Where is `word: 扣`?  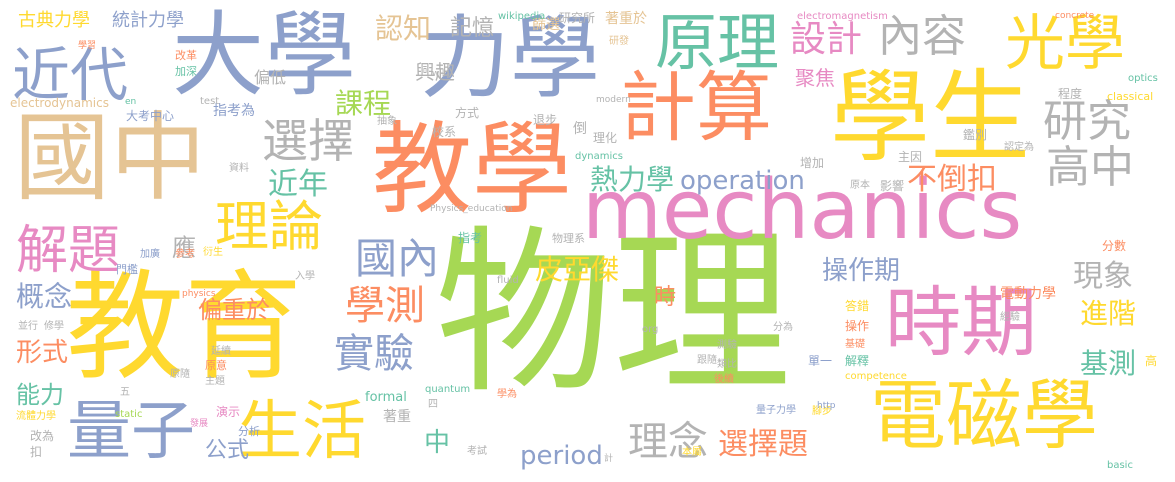
word: 扣 is located at coordinates (36, 452).